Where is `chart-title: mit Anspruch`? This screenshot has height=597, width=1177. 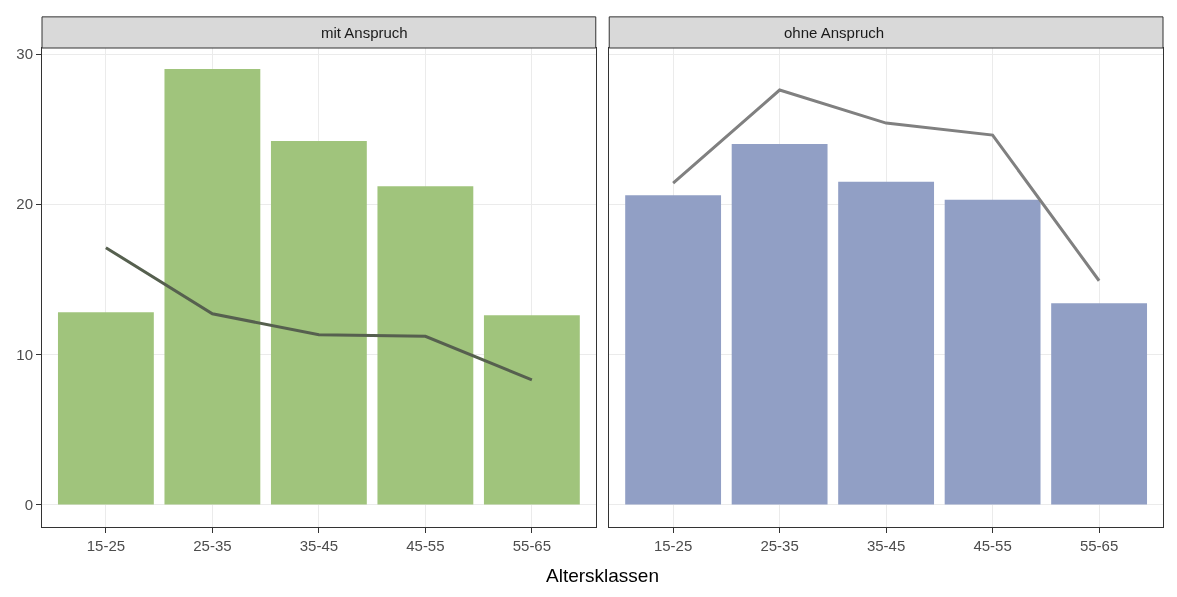 chart-title: mit Anspruch is located at coordinates (364, 32).